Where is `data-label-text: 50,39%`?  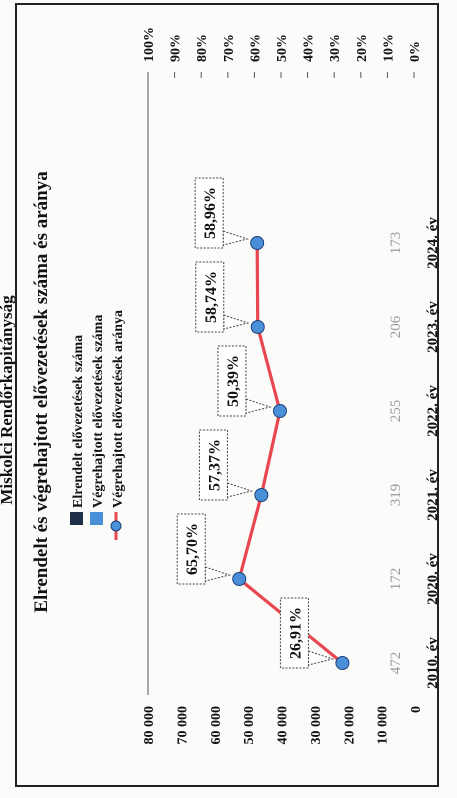 data-label-text: 50,39% is located at coordinates (233, 381).